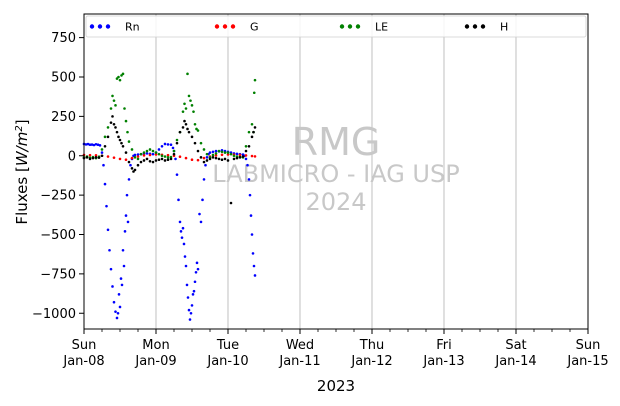  Describe the element at coordinates (336, 142) in the screenshot. I see `watermark-line-1: RMG` at that location.